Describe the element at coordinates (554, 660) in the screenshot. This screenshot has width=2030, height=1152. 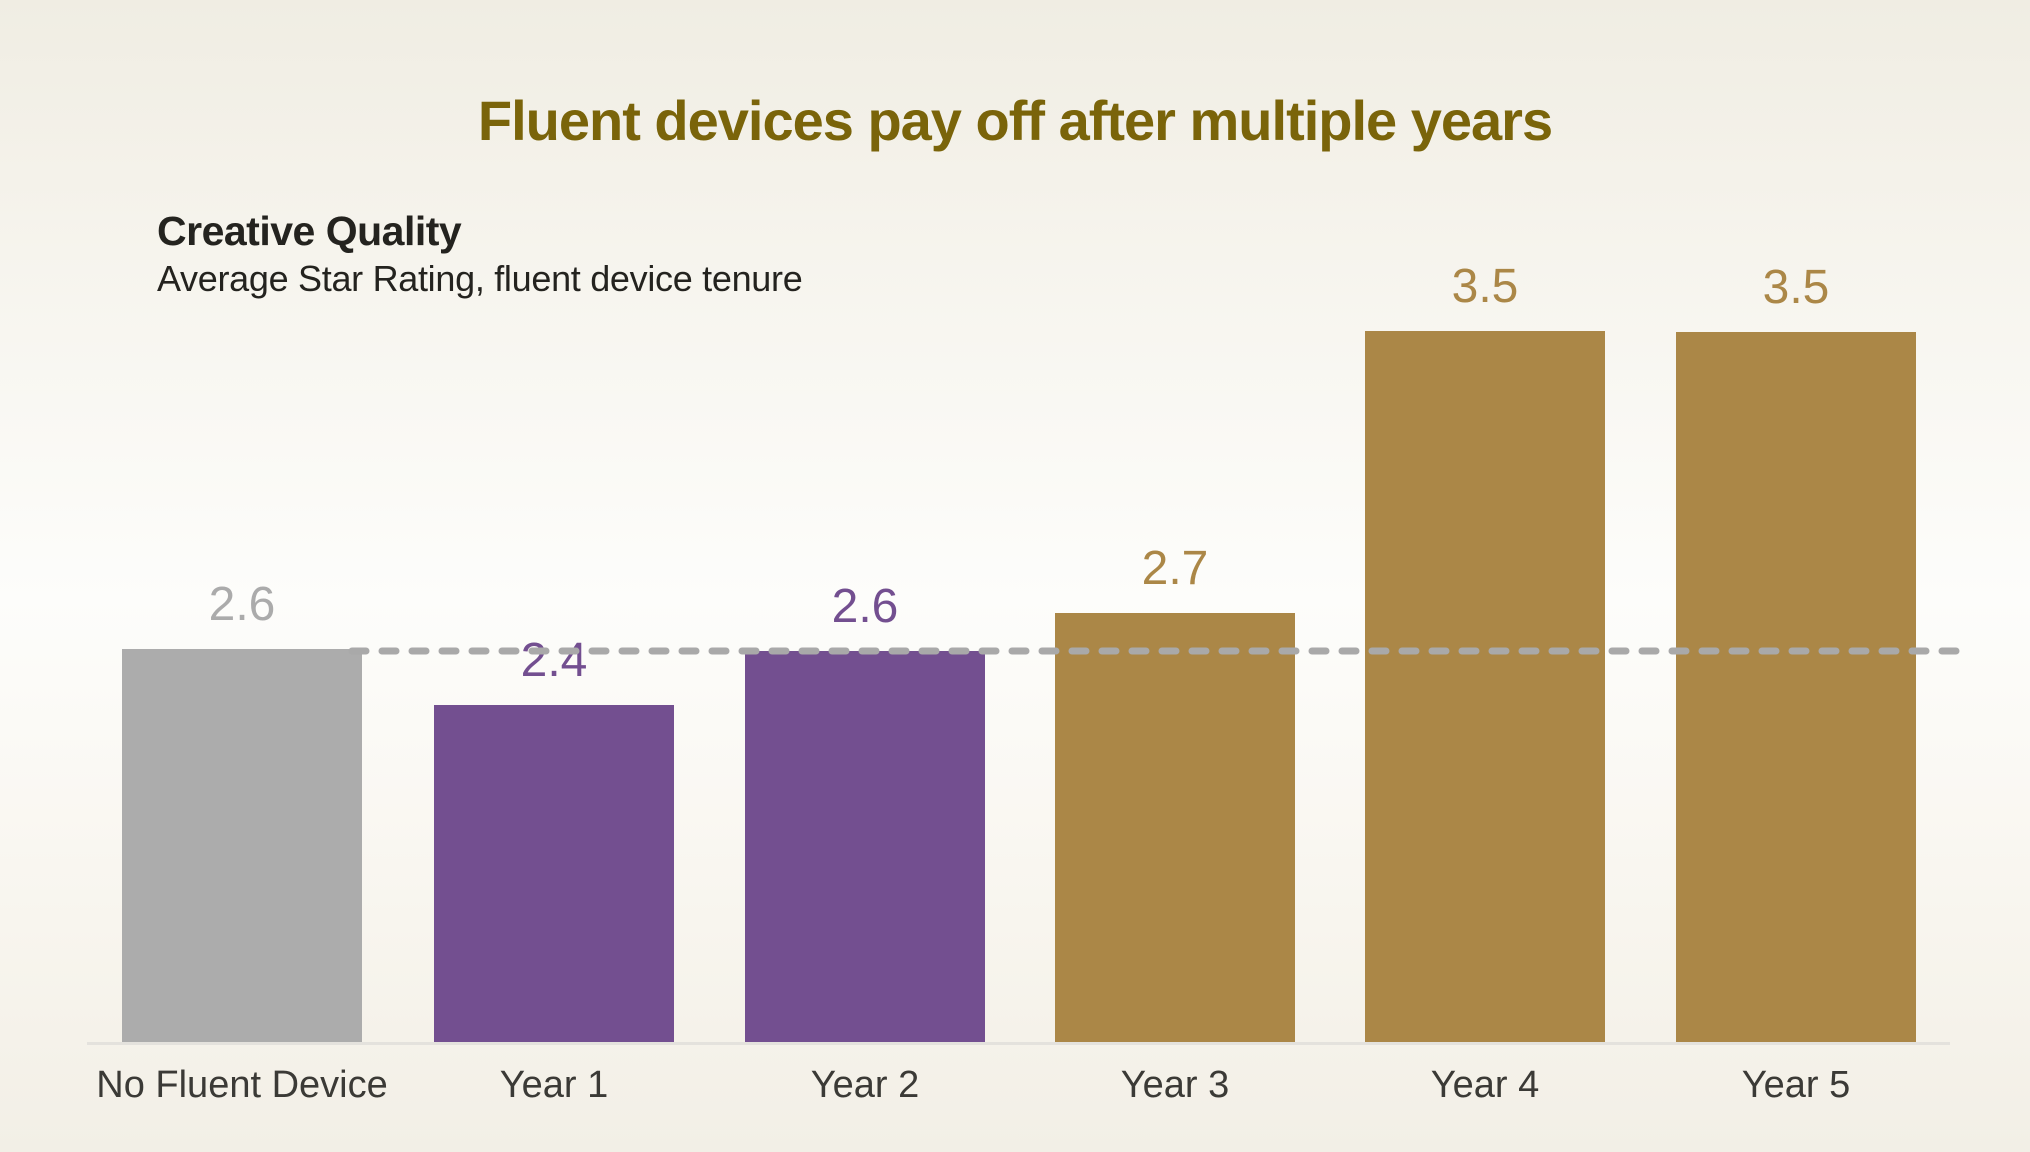
I see `bar-value-label-year-1: 2.4` at that location.